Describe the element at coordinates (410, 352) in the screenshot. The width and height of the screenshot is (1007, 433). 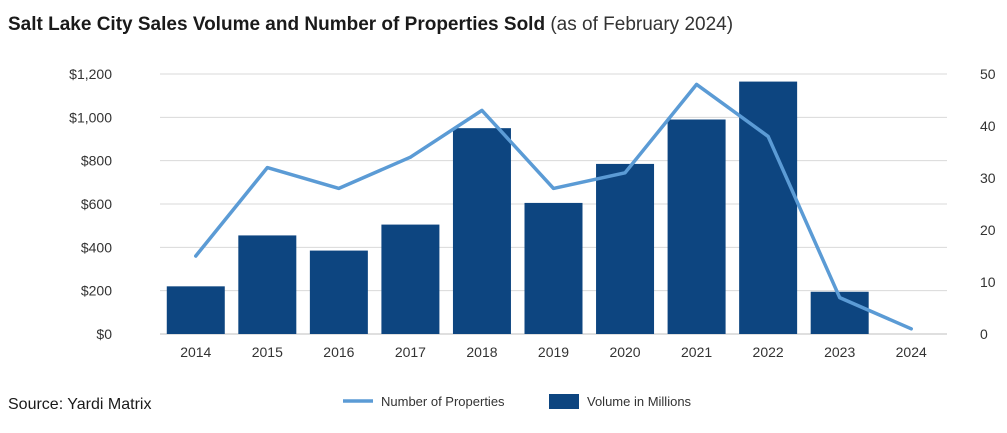
I see `x-tick-label: 2017` at that location.